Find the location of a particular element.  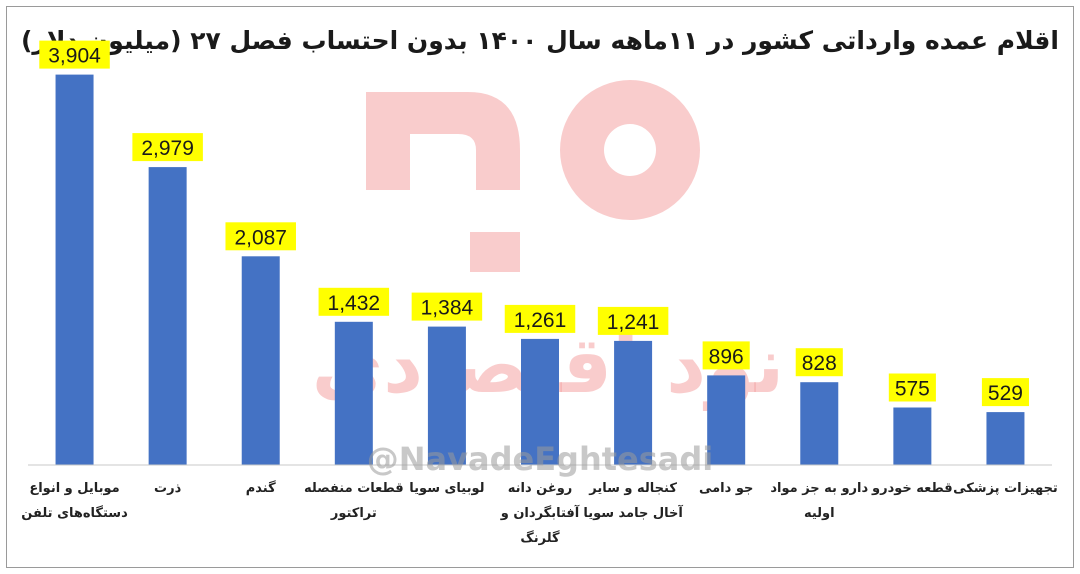

category-label-9-0: قطعه خودرو is located at coordinates (912, 488).